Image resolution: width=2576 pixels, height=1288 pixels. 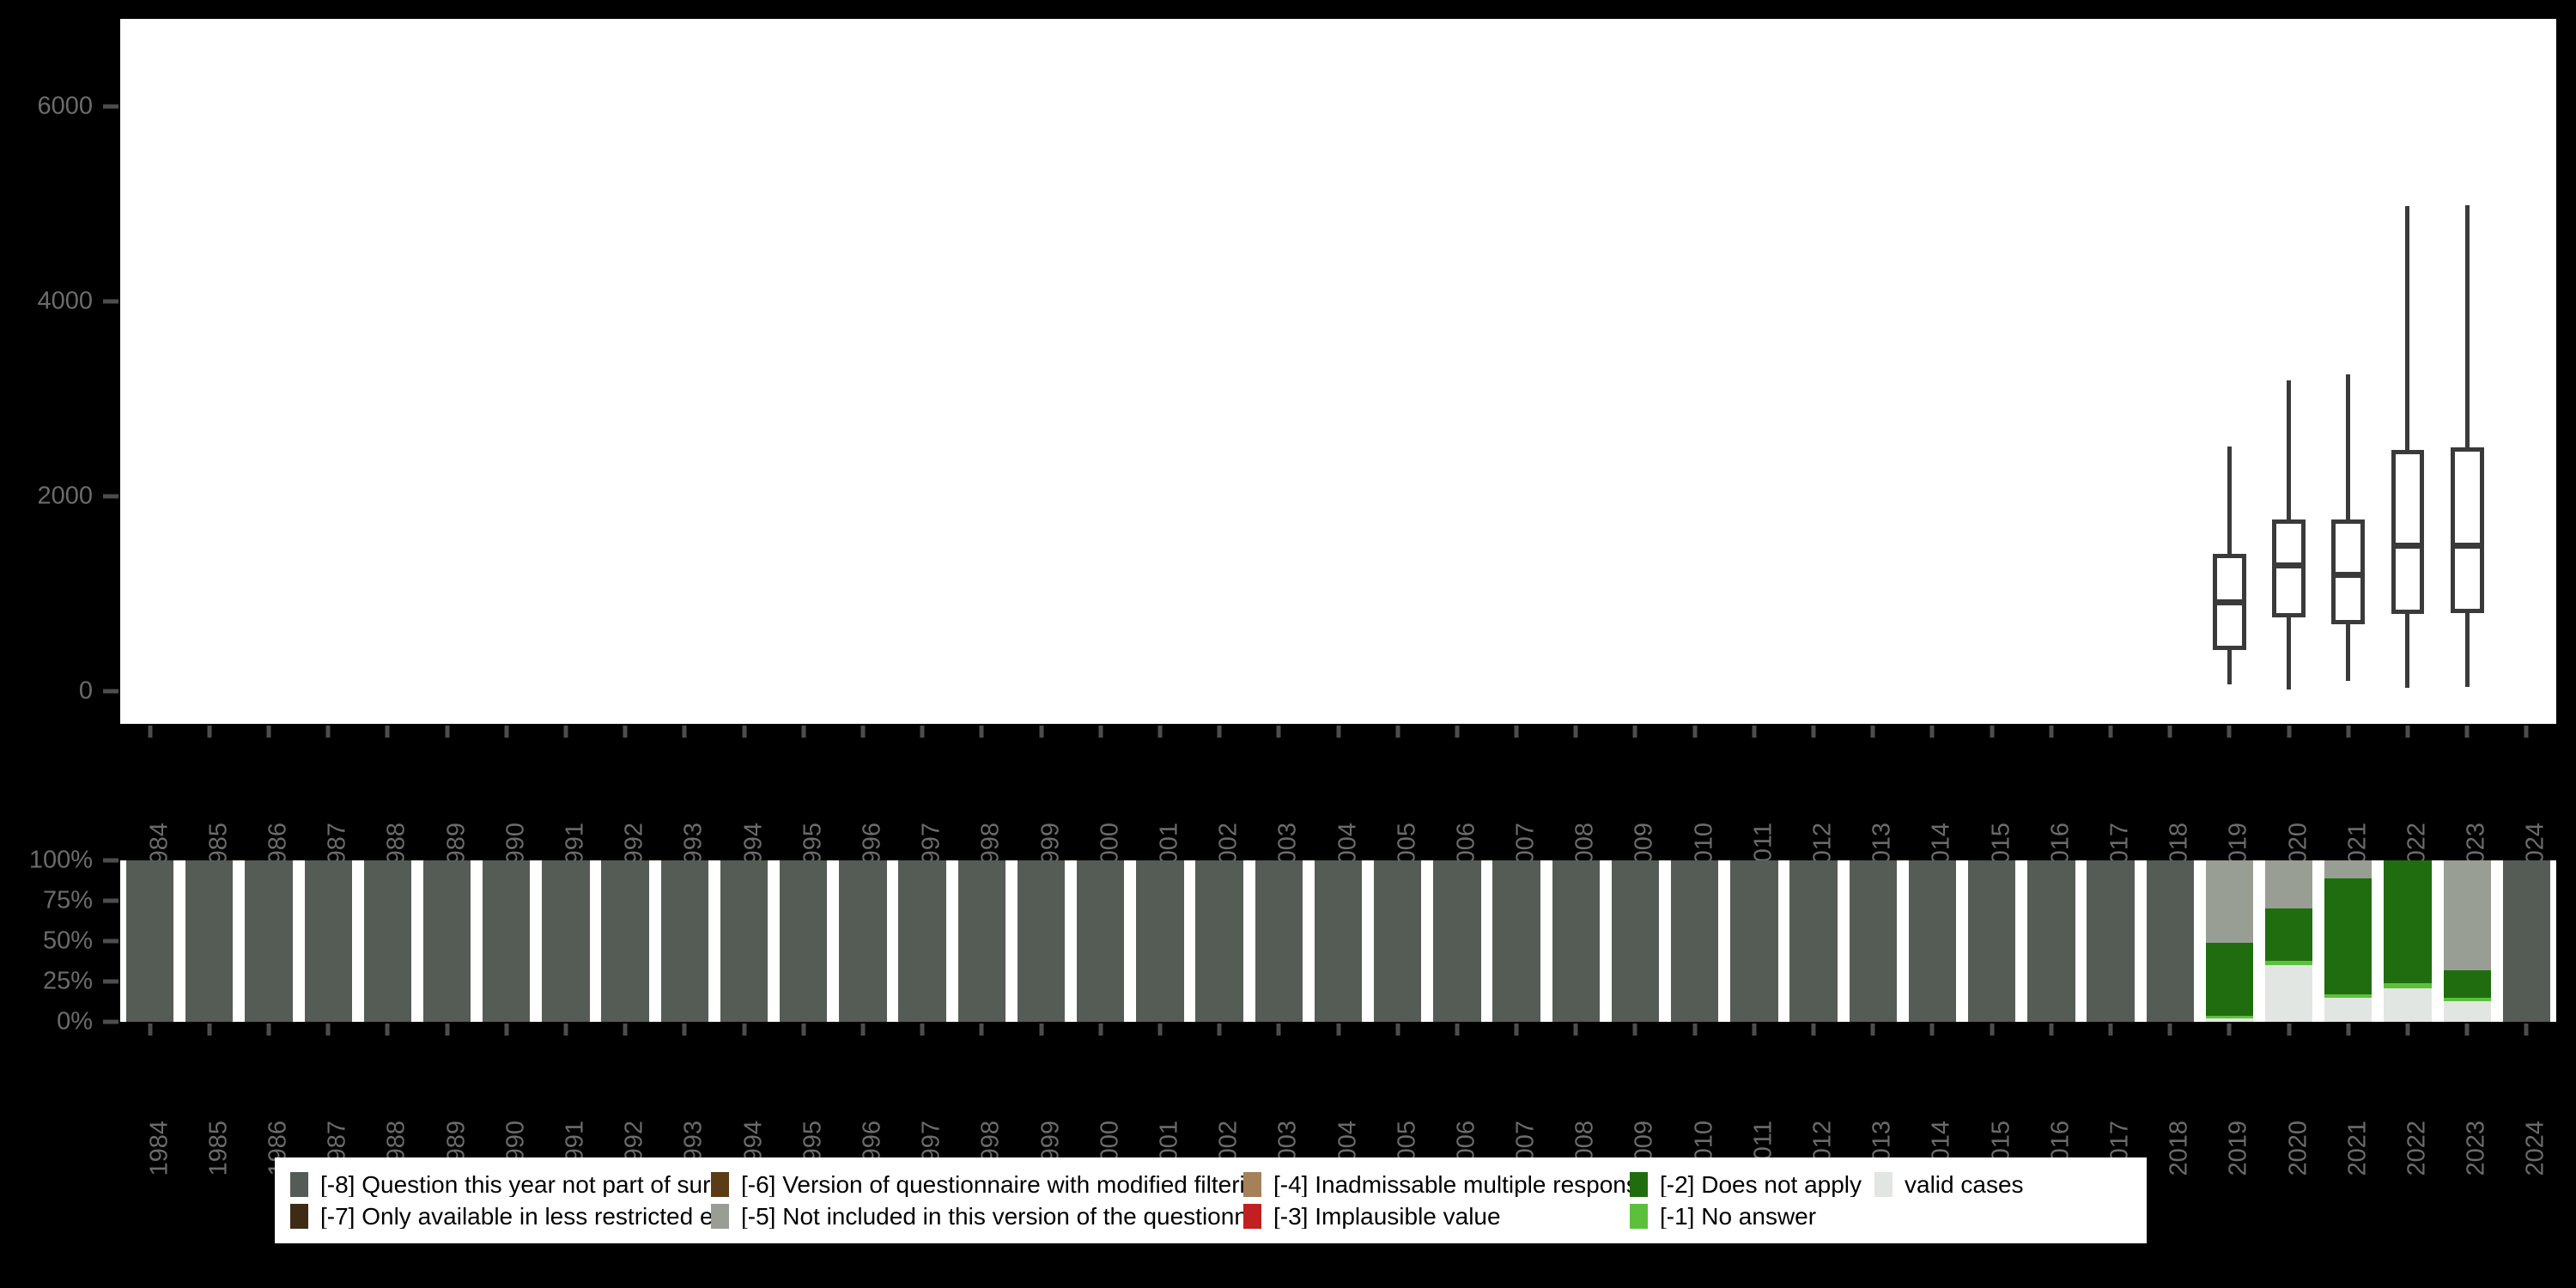 What do you see at coordinates (2408, 371) in the screenshot?
I see `boxplot-box-2022` at bounding box center [2408, 371].